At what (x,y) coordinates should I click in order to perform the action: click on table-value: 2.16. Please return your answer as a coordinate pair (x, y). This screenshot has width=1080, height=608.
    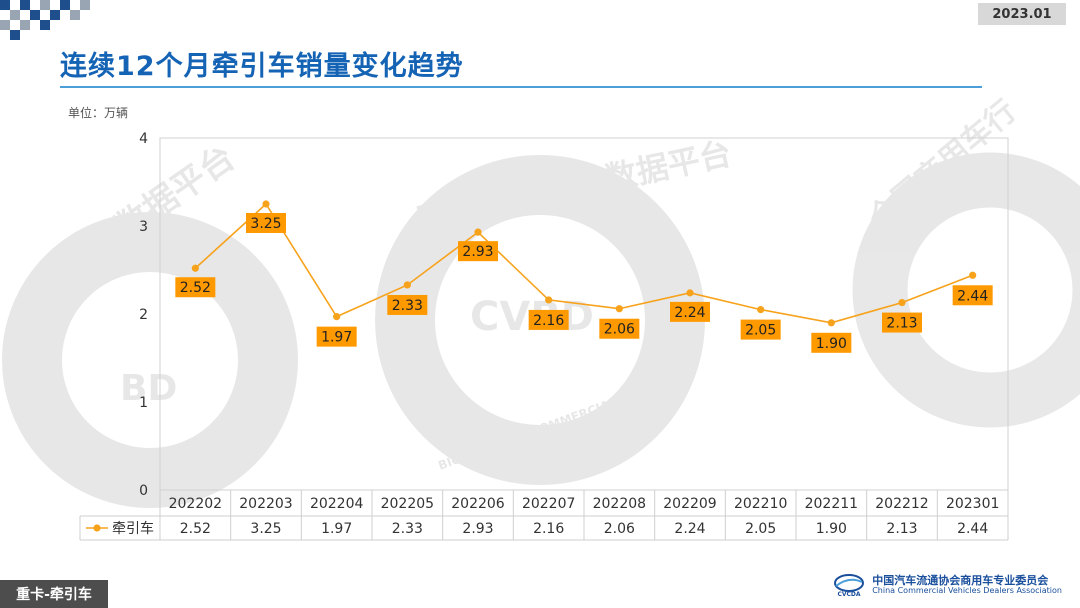
    Looking at the image, I should click on (548, 529).